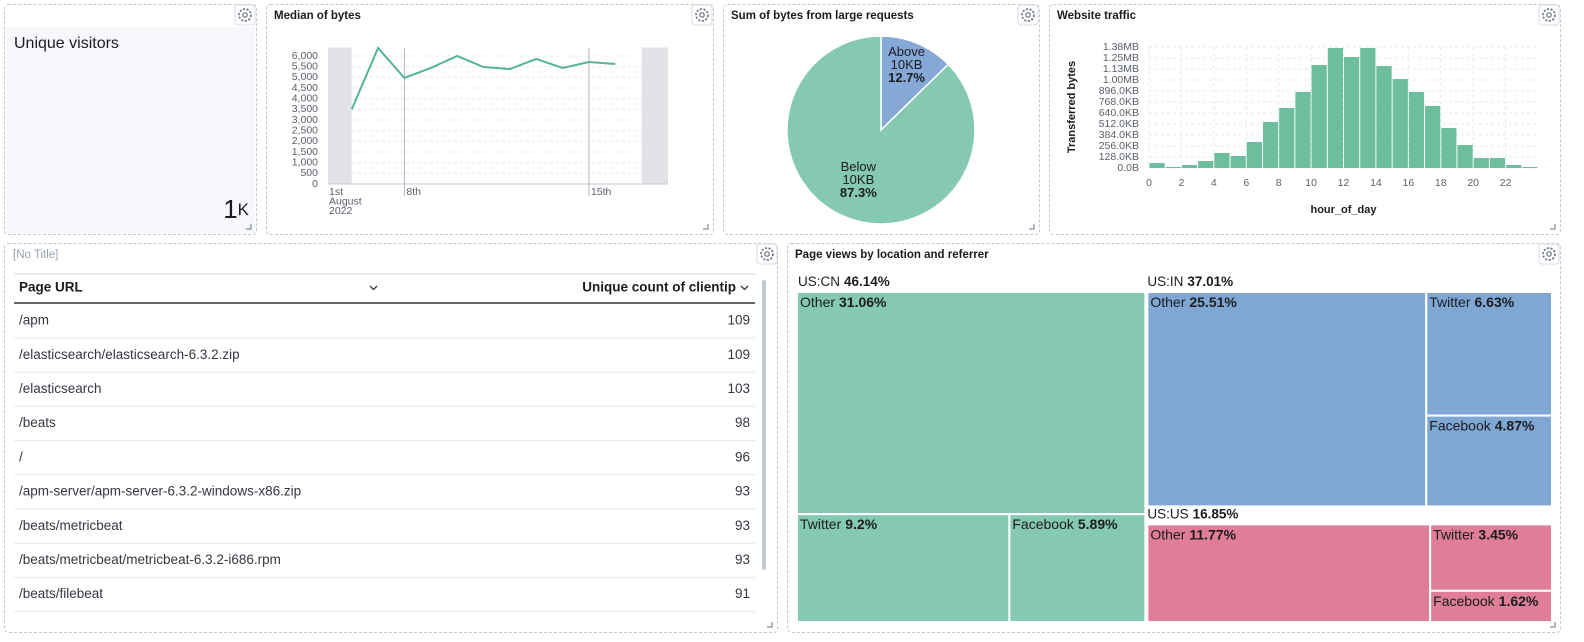 The image size is (1584, 642). I want to click on y-tick-label: 0.0B, so click(1128, 168).